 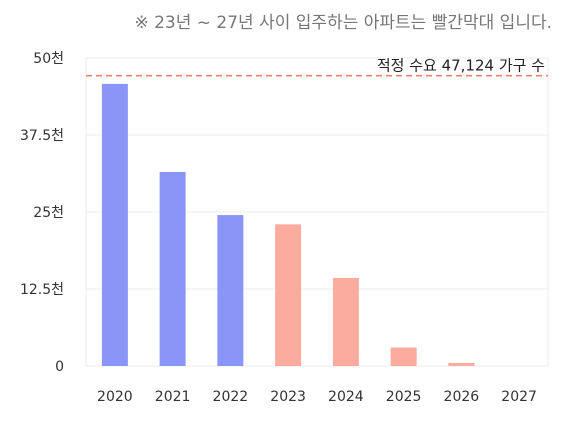 I want to click on x-tick-label: 2025, so click(x=404, y=397).